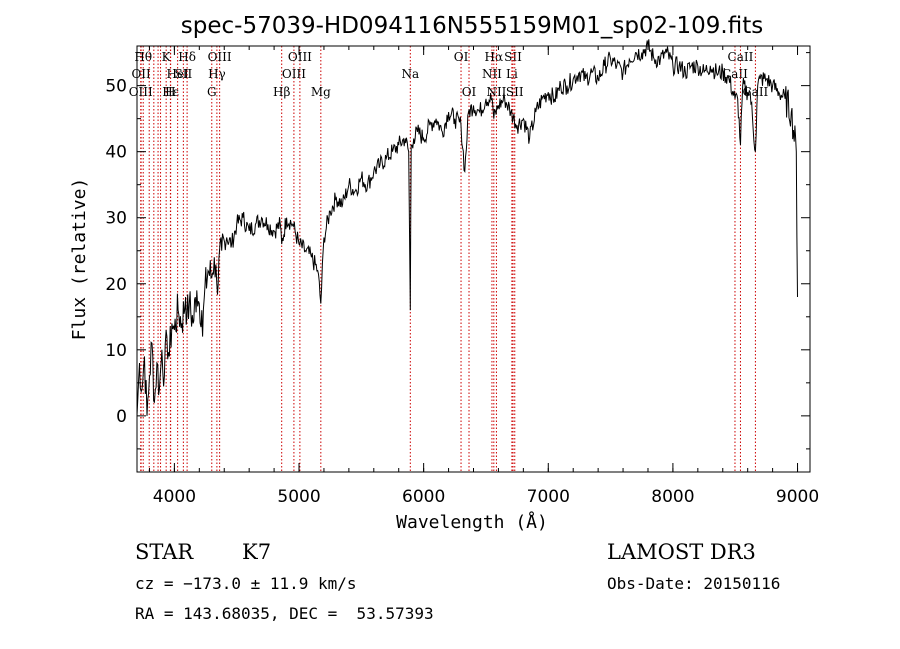 This screenshot has width=900, height=649. What do you see at coordinates (548, 497) in the screenshot?
I see `x-tick-label: 7000` at bounding box center [548, 497].